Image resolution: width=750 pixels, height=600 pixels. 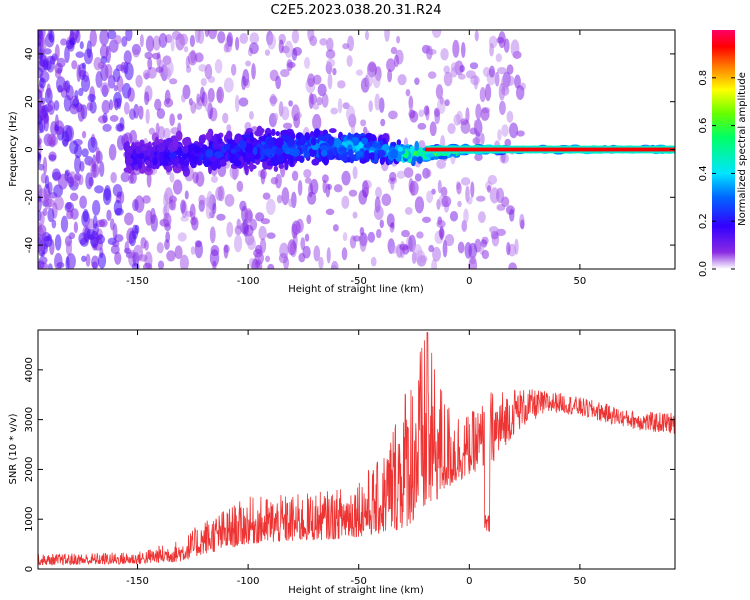 I want to click on colorbar-gradient, so click(x=723, y=149).